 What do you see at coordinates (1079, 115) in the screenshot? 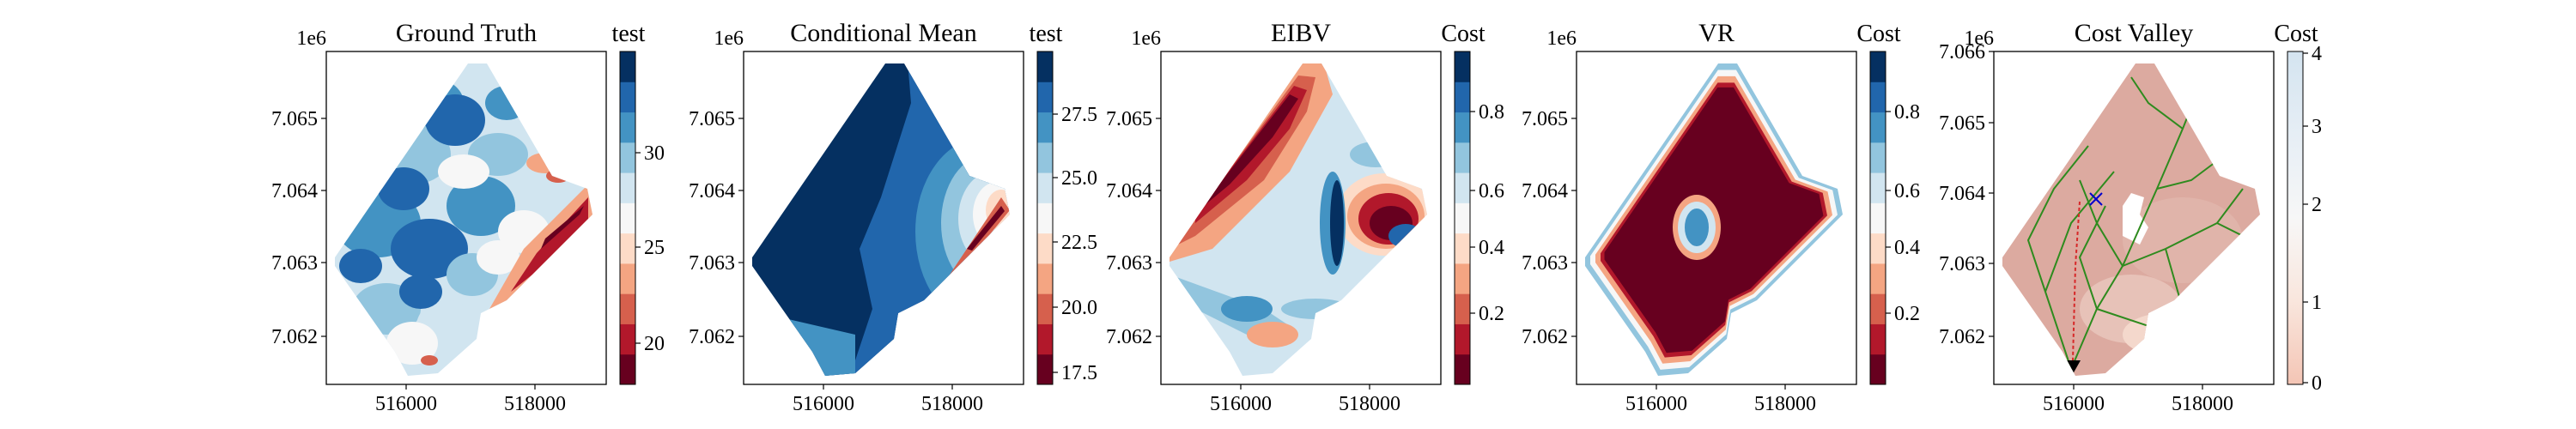
I see `colorbar-tick-label: 27.5` at bounding box center [1079, 115].